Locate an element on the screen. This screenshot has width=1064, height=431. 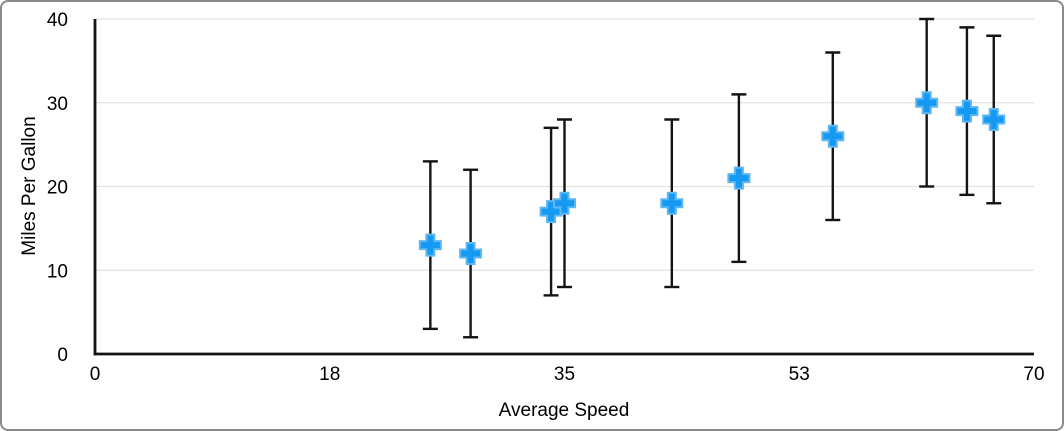
y-tick-label-40: 40 is located at coordinates (57, 20).